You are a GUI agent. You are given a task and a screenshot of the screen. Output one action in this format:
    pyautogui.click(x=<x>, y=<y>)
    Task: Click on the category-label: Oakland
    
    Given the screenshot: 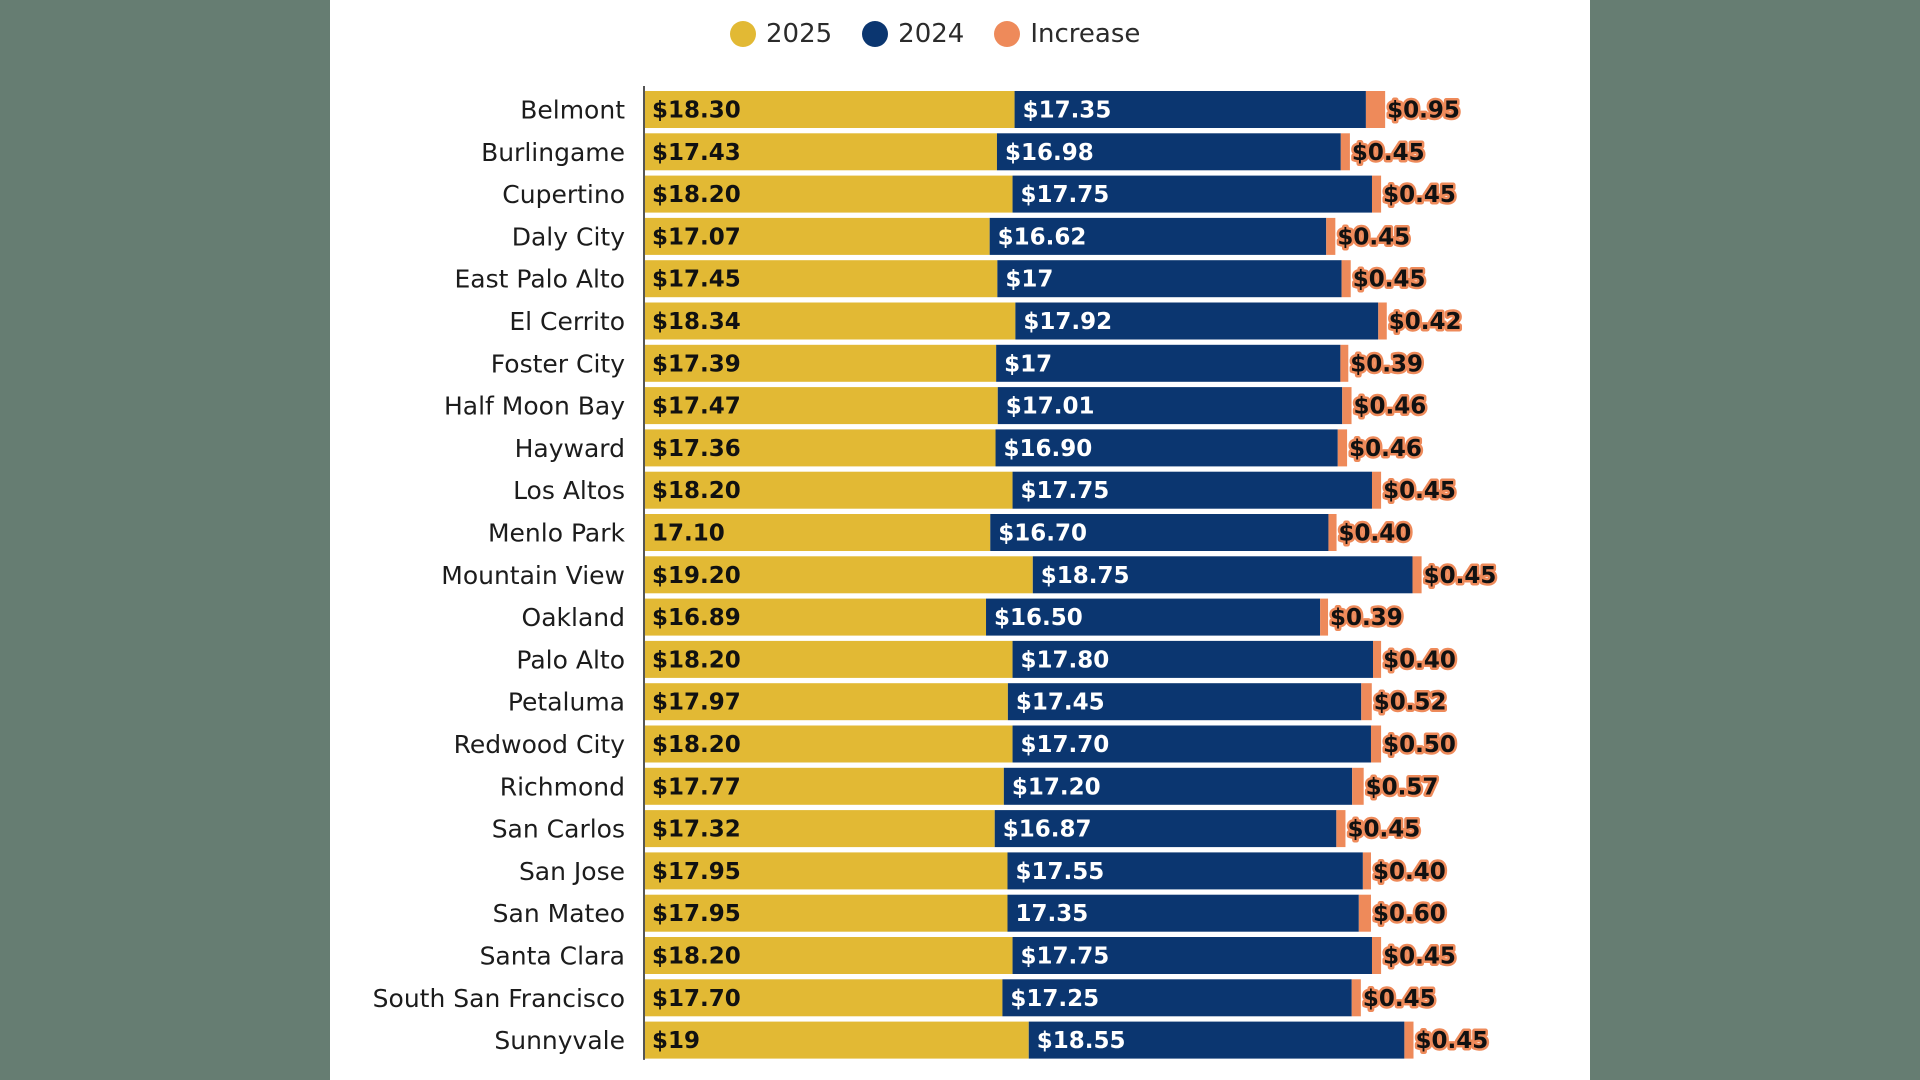 What is the action you would take?
    pyautogui.click(x=573, y=617)
    